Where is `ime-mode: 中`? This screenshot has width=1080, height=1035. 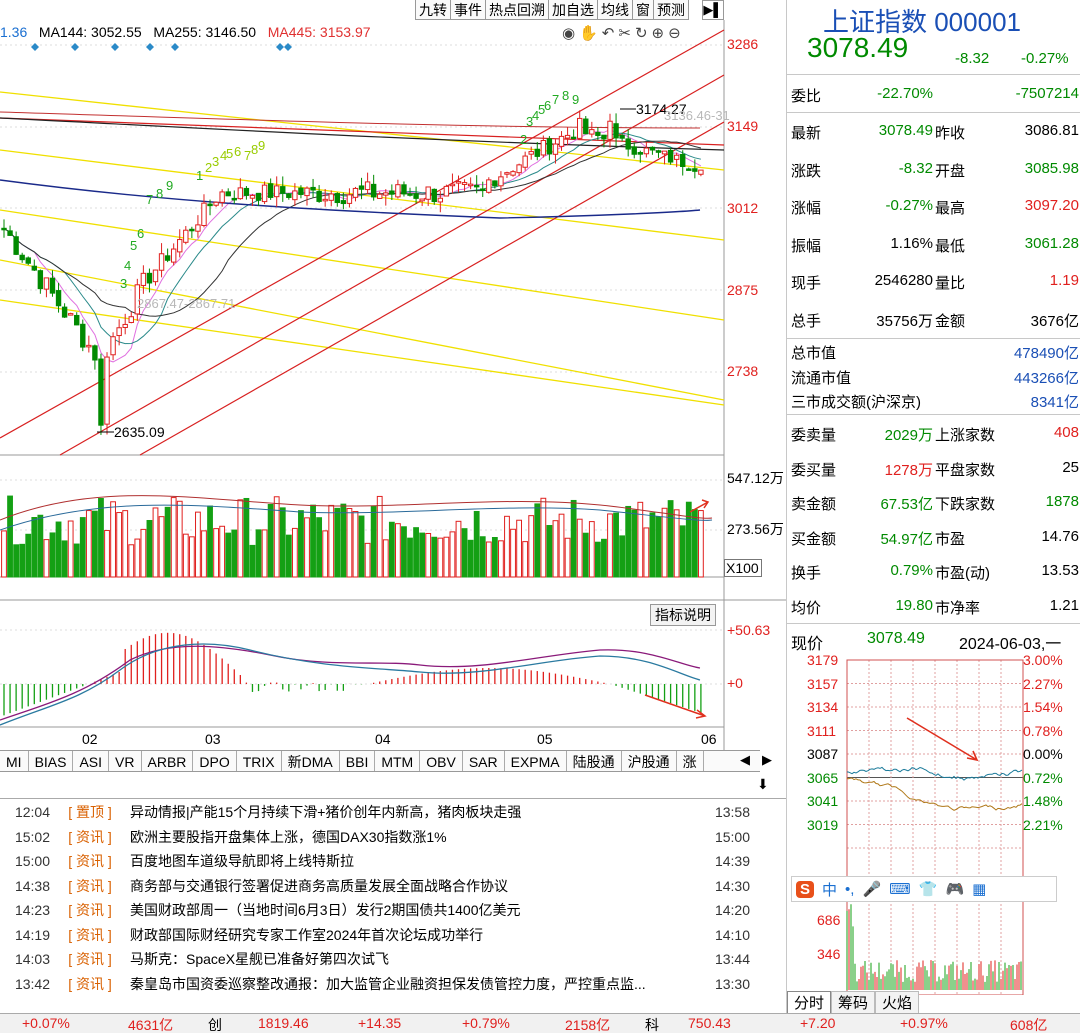 ime-mode: 中 is located at coordinates (830, 890).